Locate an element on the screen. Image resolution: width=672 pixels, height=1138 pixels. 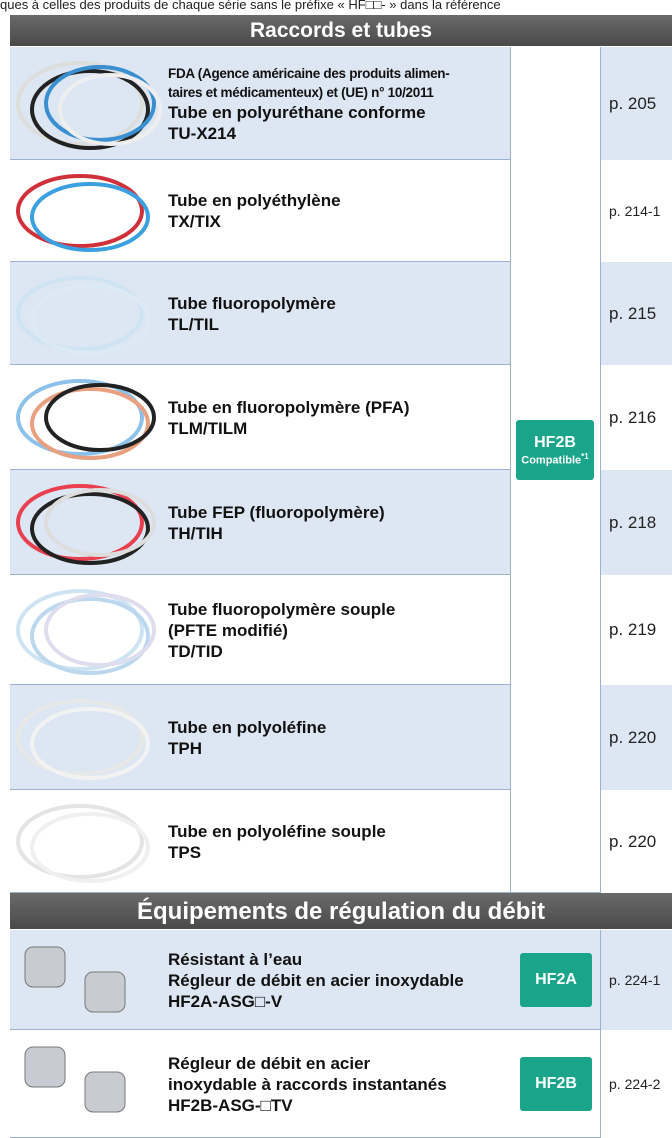
text-line: Régleur de débit en acier inoxydable is located at coordinates (316, 980).